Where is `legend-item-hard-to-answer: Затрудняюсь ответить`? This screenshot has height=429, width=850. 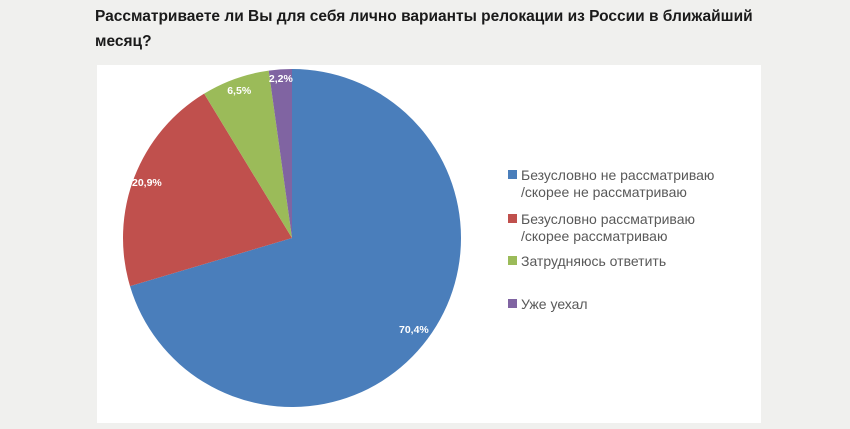
legend-item-hard-to-answer: Затрудняюсь ответить is located at coordinates (587, 261).